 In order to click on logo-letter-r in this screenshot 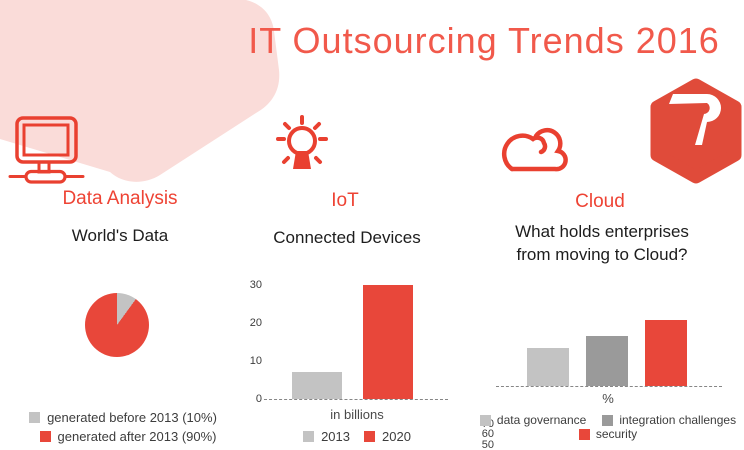, I will do `click(695, 119)`.